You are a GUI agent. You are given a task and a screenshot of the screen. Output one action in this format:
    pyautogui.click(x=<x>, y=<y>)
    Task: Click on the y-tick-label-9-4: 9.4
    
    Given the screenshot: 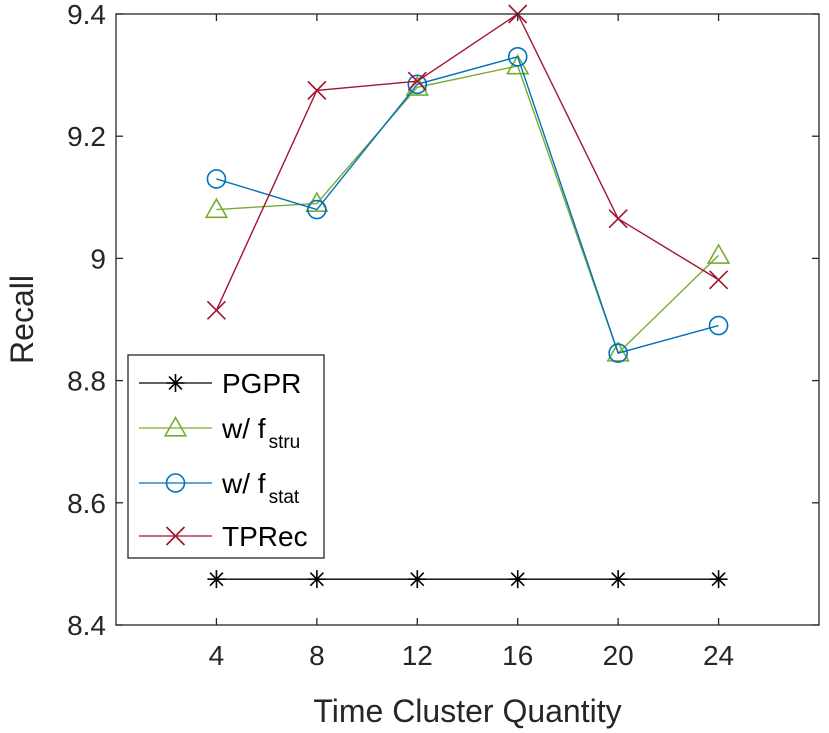 What is the action you would take?
    pyautogui.click(x=86, y=15)
    